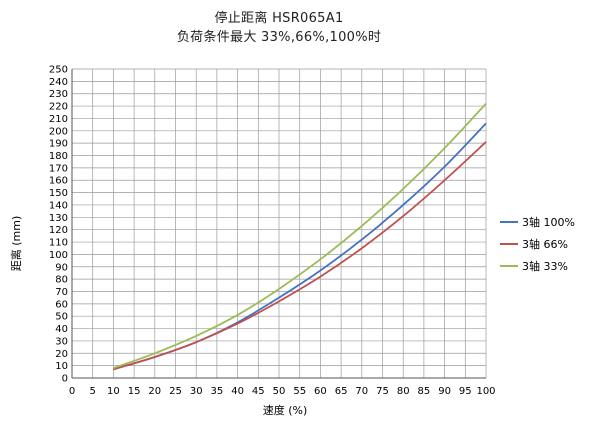  What do you see at coordinates (341, 391) in the screenshot?
I see `x-tick-label: 65` at bounding box center [341, 391].